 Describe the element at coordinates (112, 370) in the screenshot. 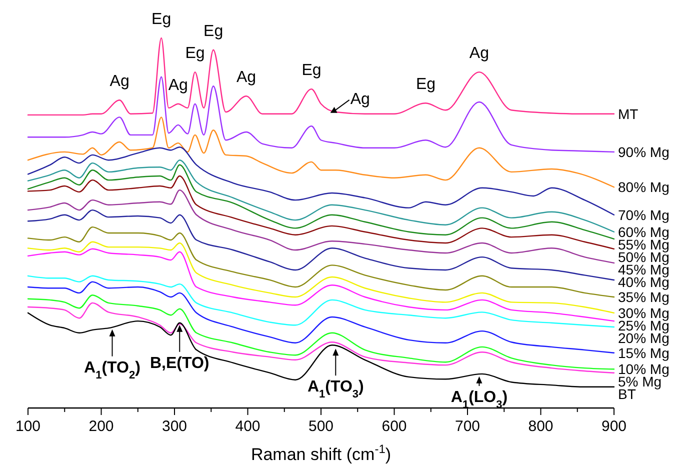

I see `annotation: A$_{1}$(TO$_{2}$)` at that location.